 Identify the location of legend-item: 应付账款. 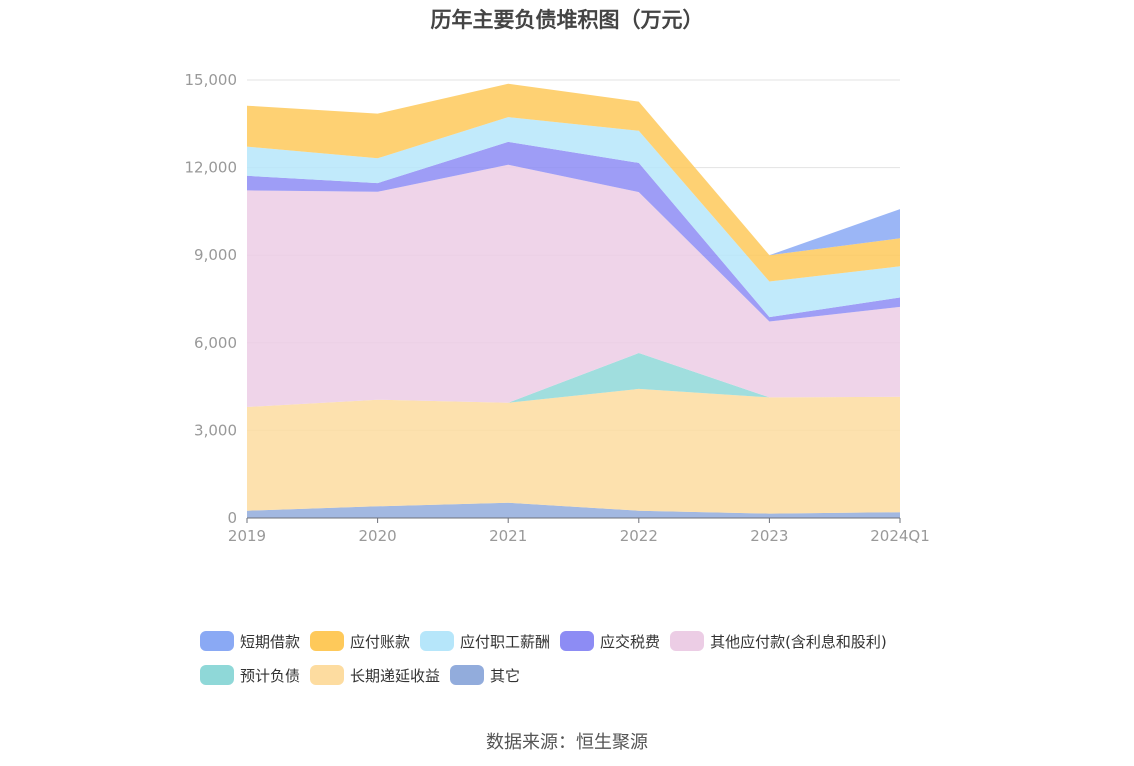
(360, 641).